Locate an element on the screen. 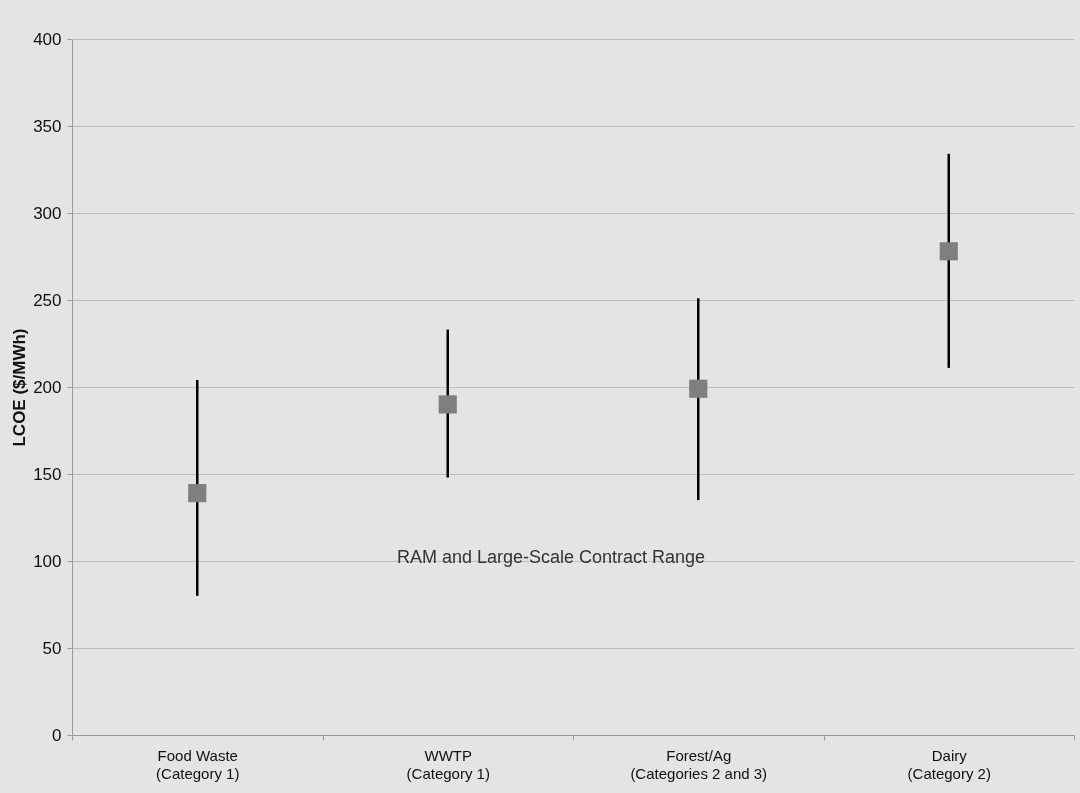 This screenshot has width=1080, height=793. y-tick-label: 0 is located at coordinates (57, 735).